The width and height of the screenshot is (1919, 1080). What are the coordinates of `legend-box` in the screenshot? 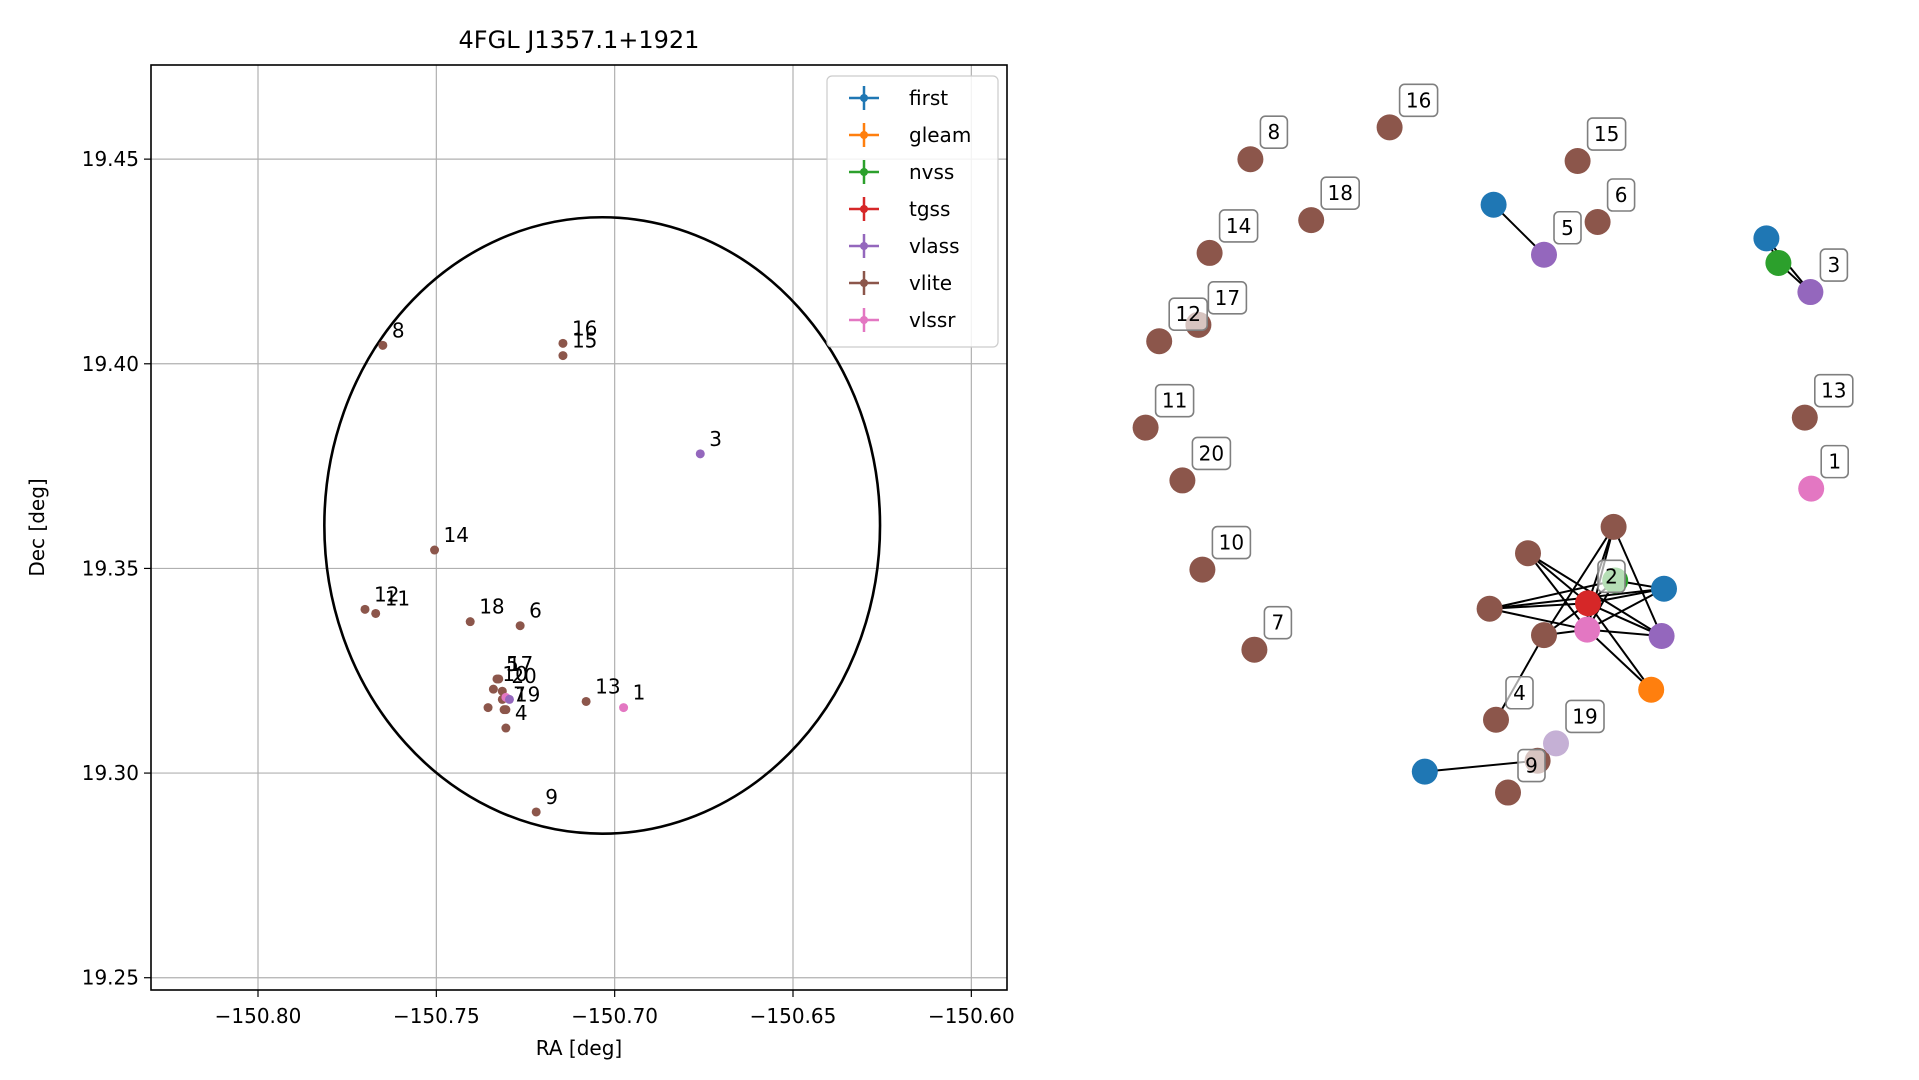 It's located at (912, 211).